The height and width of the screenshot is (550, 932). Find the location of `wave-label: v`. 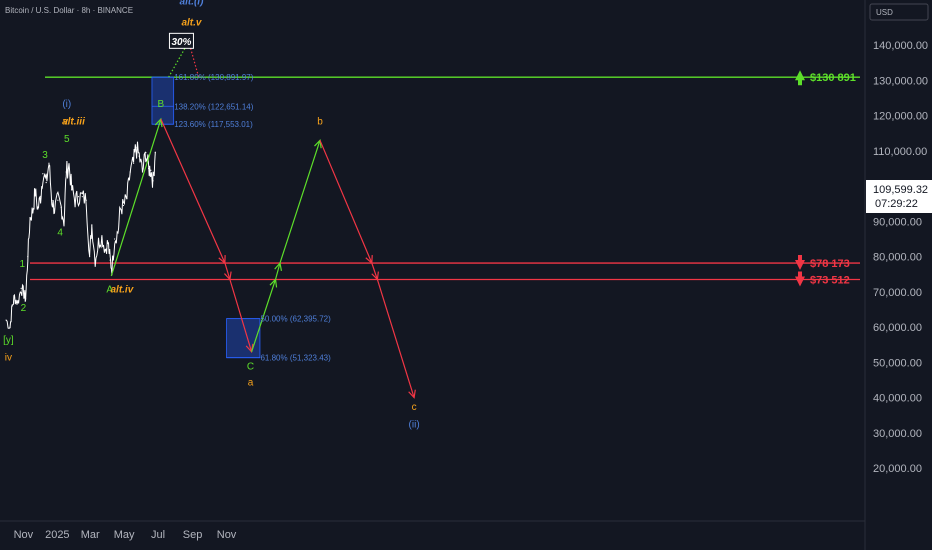

wave-label: v is located at coordinates (65, 121).